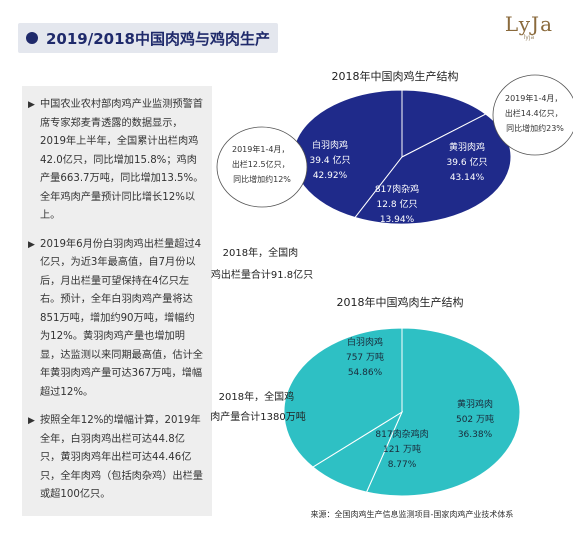 The width and height of the screenshot is (573, 536). What do you see at coordinates (467, 162) in the screenshot?
I see `chart1-label-3-value: 39.6 亿只` at bounding box center [467, 162].